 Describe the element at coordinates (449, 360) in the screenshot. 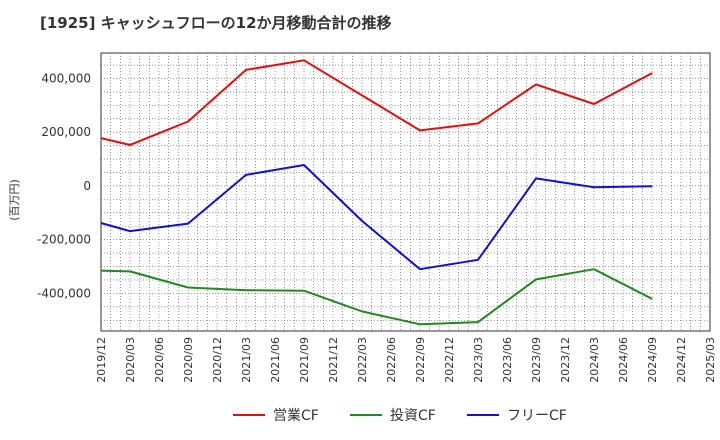

I see `x-tick-label: 2022/12` at that location.